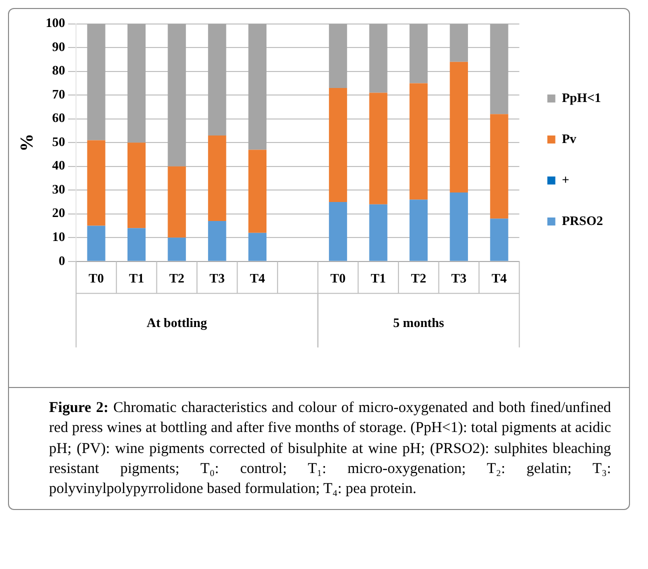  What do you see at coordinates (582, 220) in the screenshot?
I see `legend-label: PRSO2` at bounding box center [582, 220].